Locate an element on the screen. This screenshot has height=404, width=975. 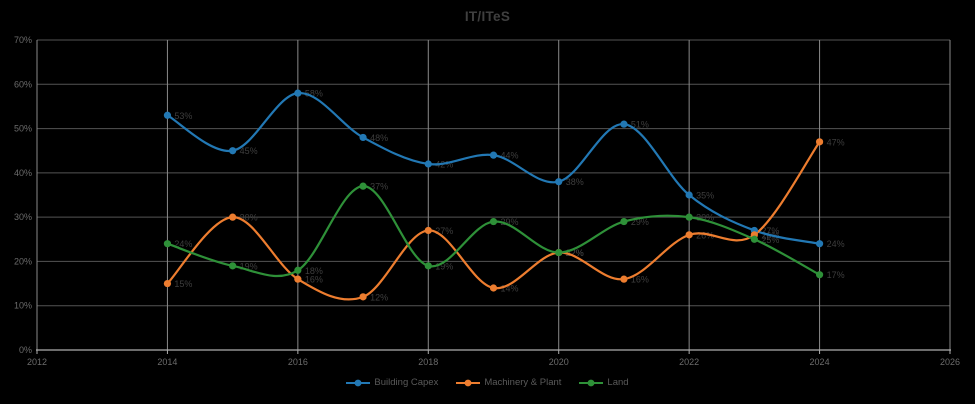
legend-item-building-capex: Building Capex is located at coordinates (392, 382).